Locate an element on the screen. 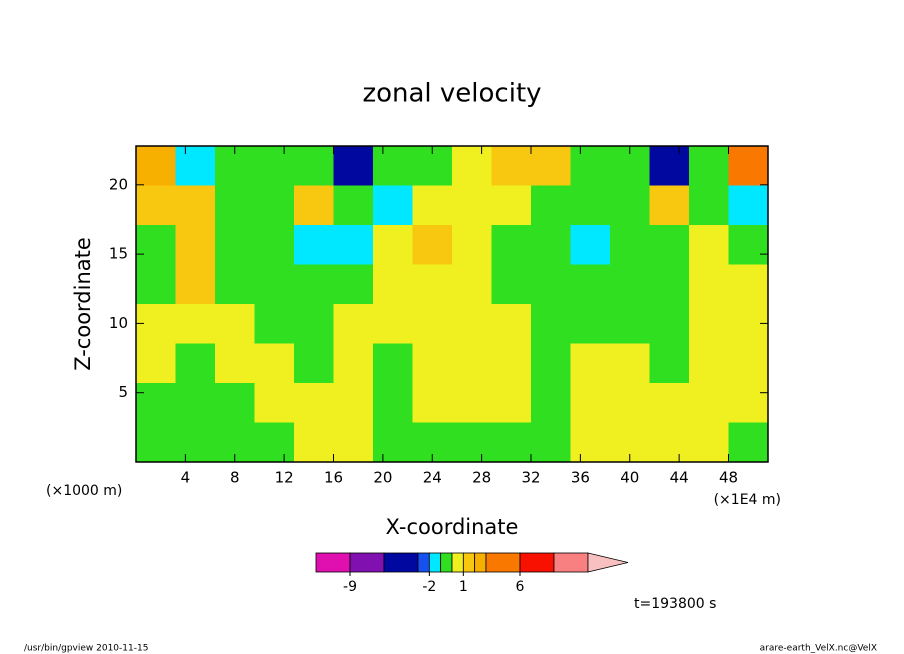 This screenshot has width=904, height=654. y-tick-label: 15 is located at coordinates (118, 254).